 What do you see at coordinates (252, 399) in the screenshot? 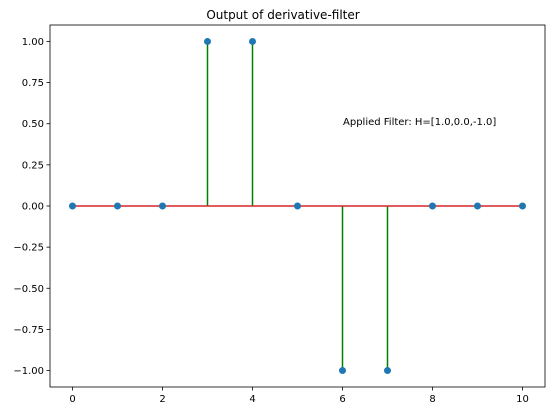
I see `x-tick-label: 4` at bounding box center [252, 399].